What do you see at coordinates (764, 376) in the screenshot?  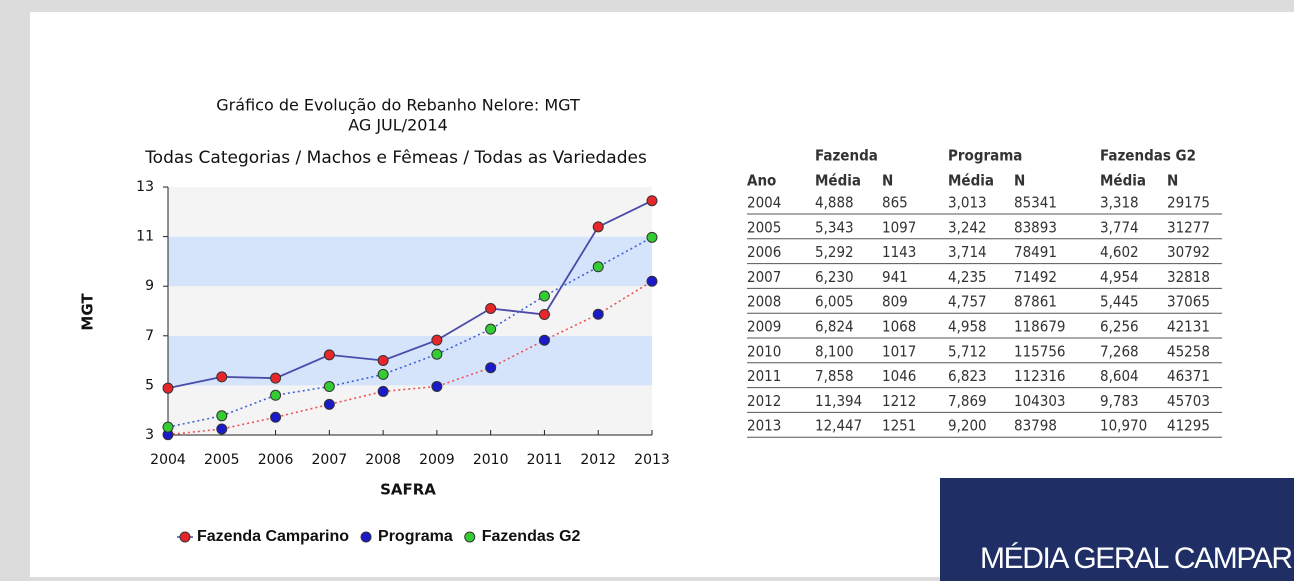 I see `table-cell: 2011` at bounding box center [764, 376].